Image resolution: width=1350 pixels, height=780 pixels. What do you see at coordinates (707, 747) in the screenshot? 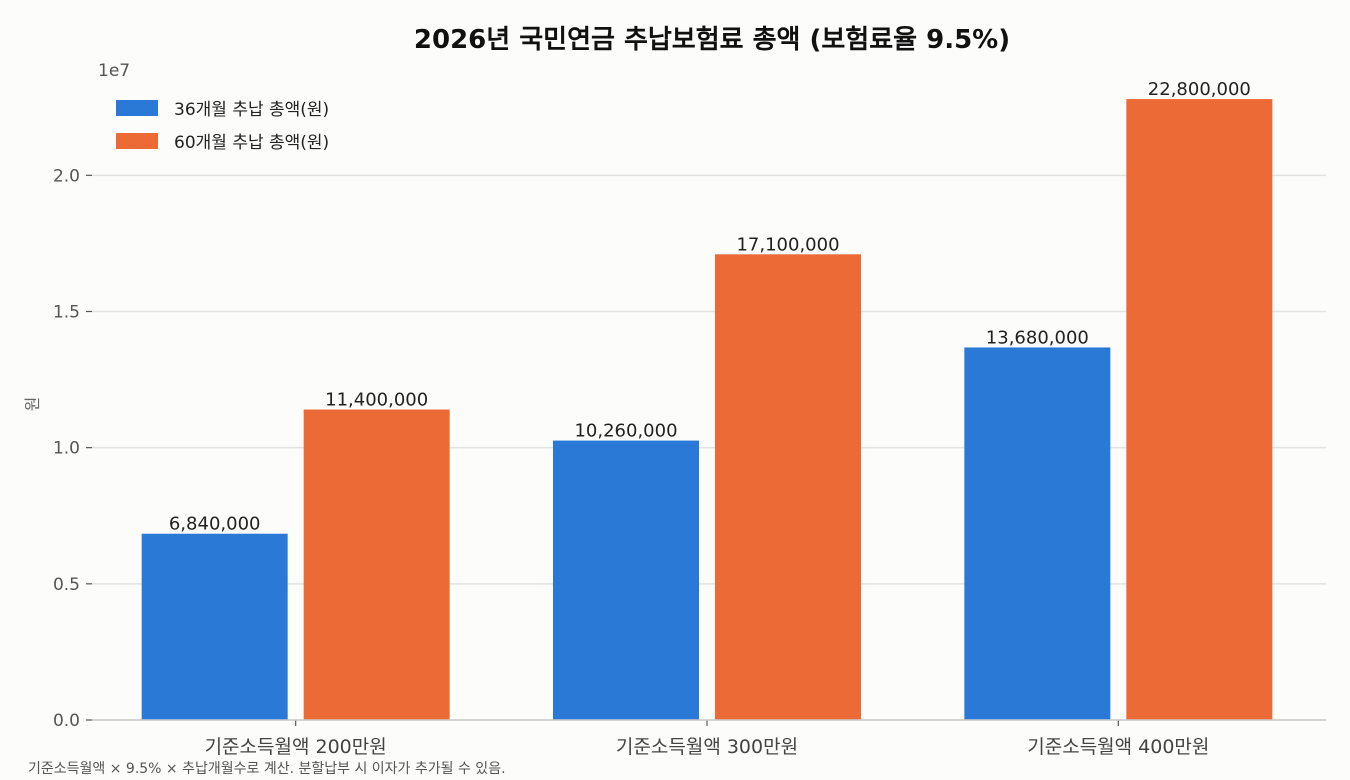
I see `x-tick-label: 기준소득월액 300만원` at bounding box center [707, 747].